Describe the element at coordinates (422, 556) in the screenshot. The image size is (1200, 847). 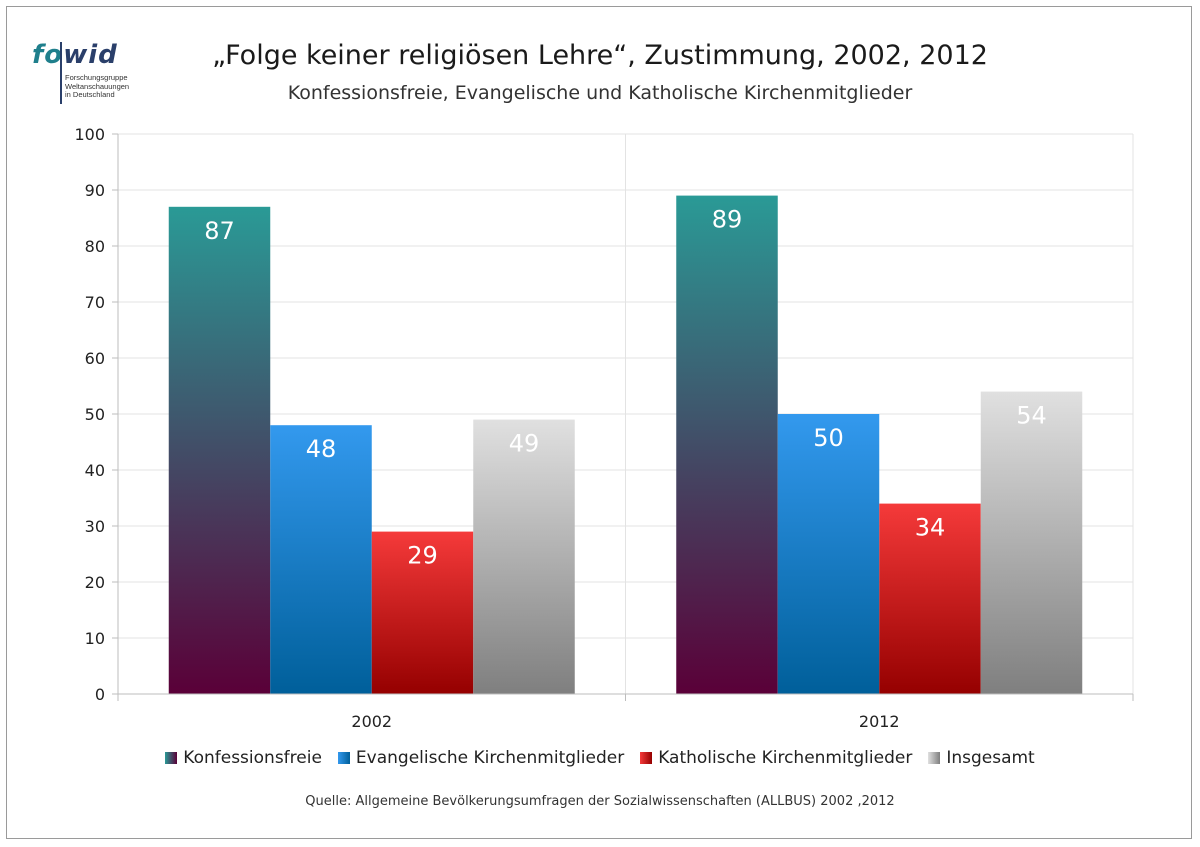
I see `data-label: 29` at that location.